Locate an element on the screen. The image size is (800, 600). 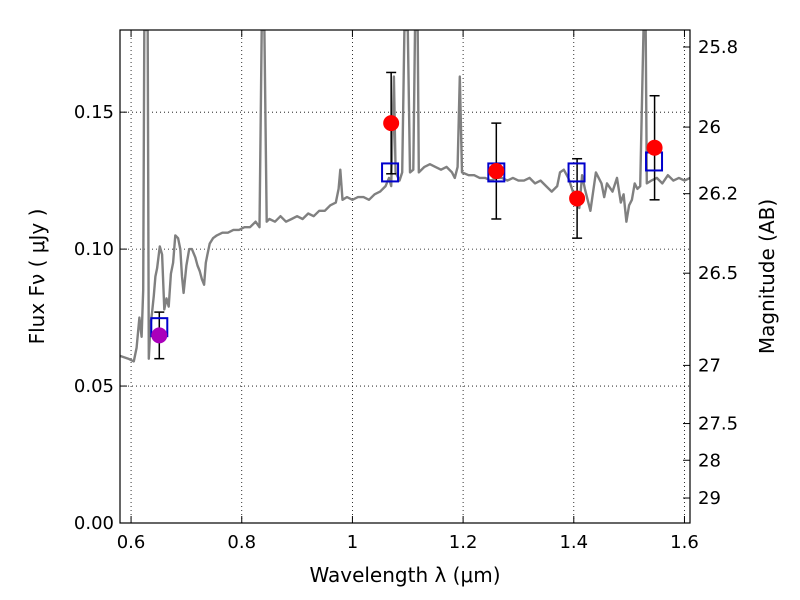
x-tick-label: 1 is located at coordinates (352, 542).